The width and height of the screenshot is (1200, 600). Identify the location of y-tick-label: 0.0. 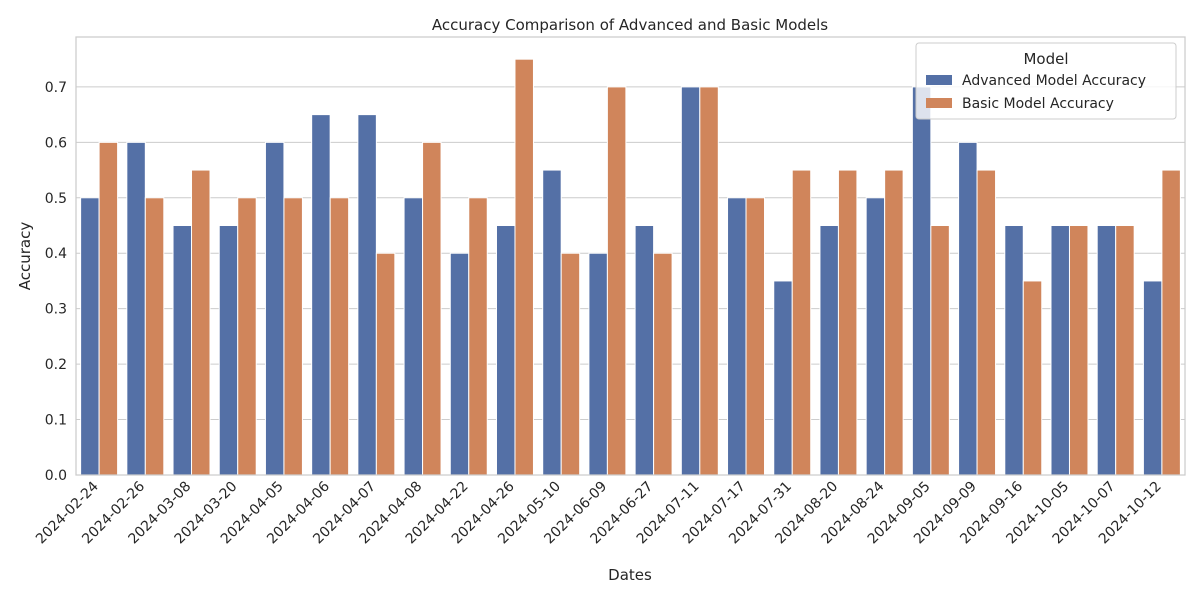
(56, 476).